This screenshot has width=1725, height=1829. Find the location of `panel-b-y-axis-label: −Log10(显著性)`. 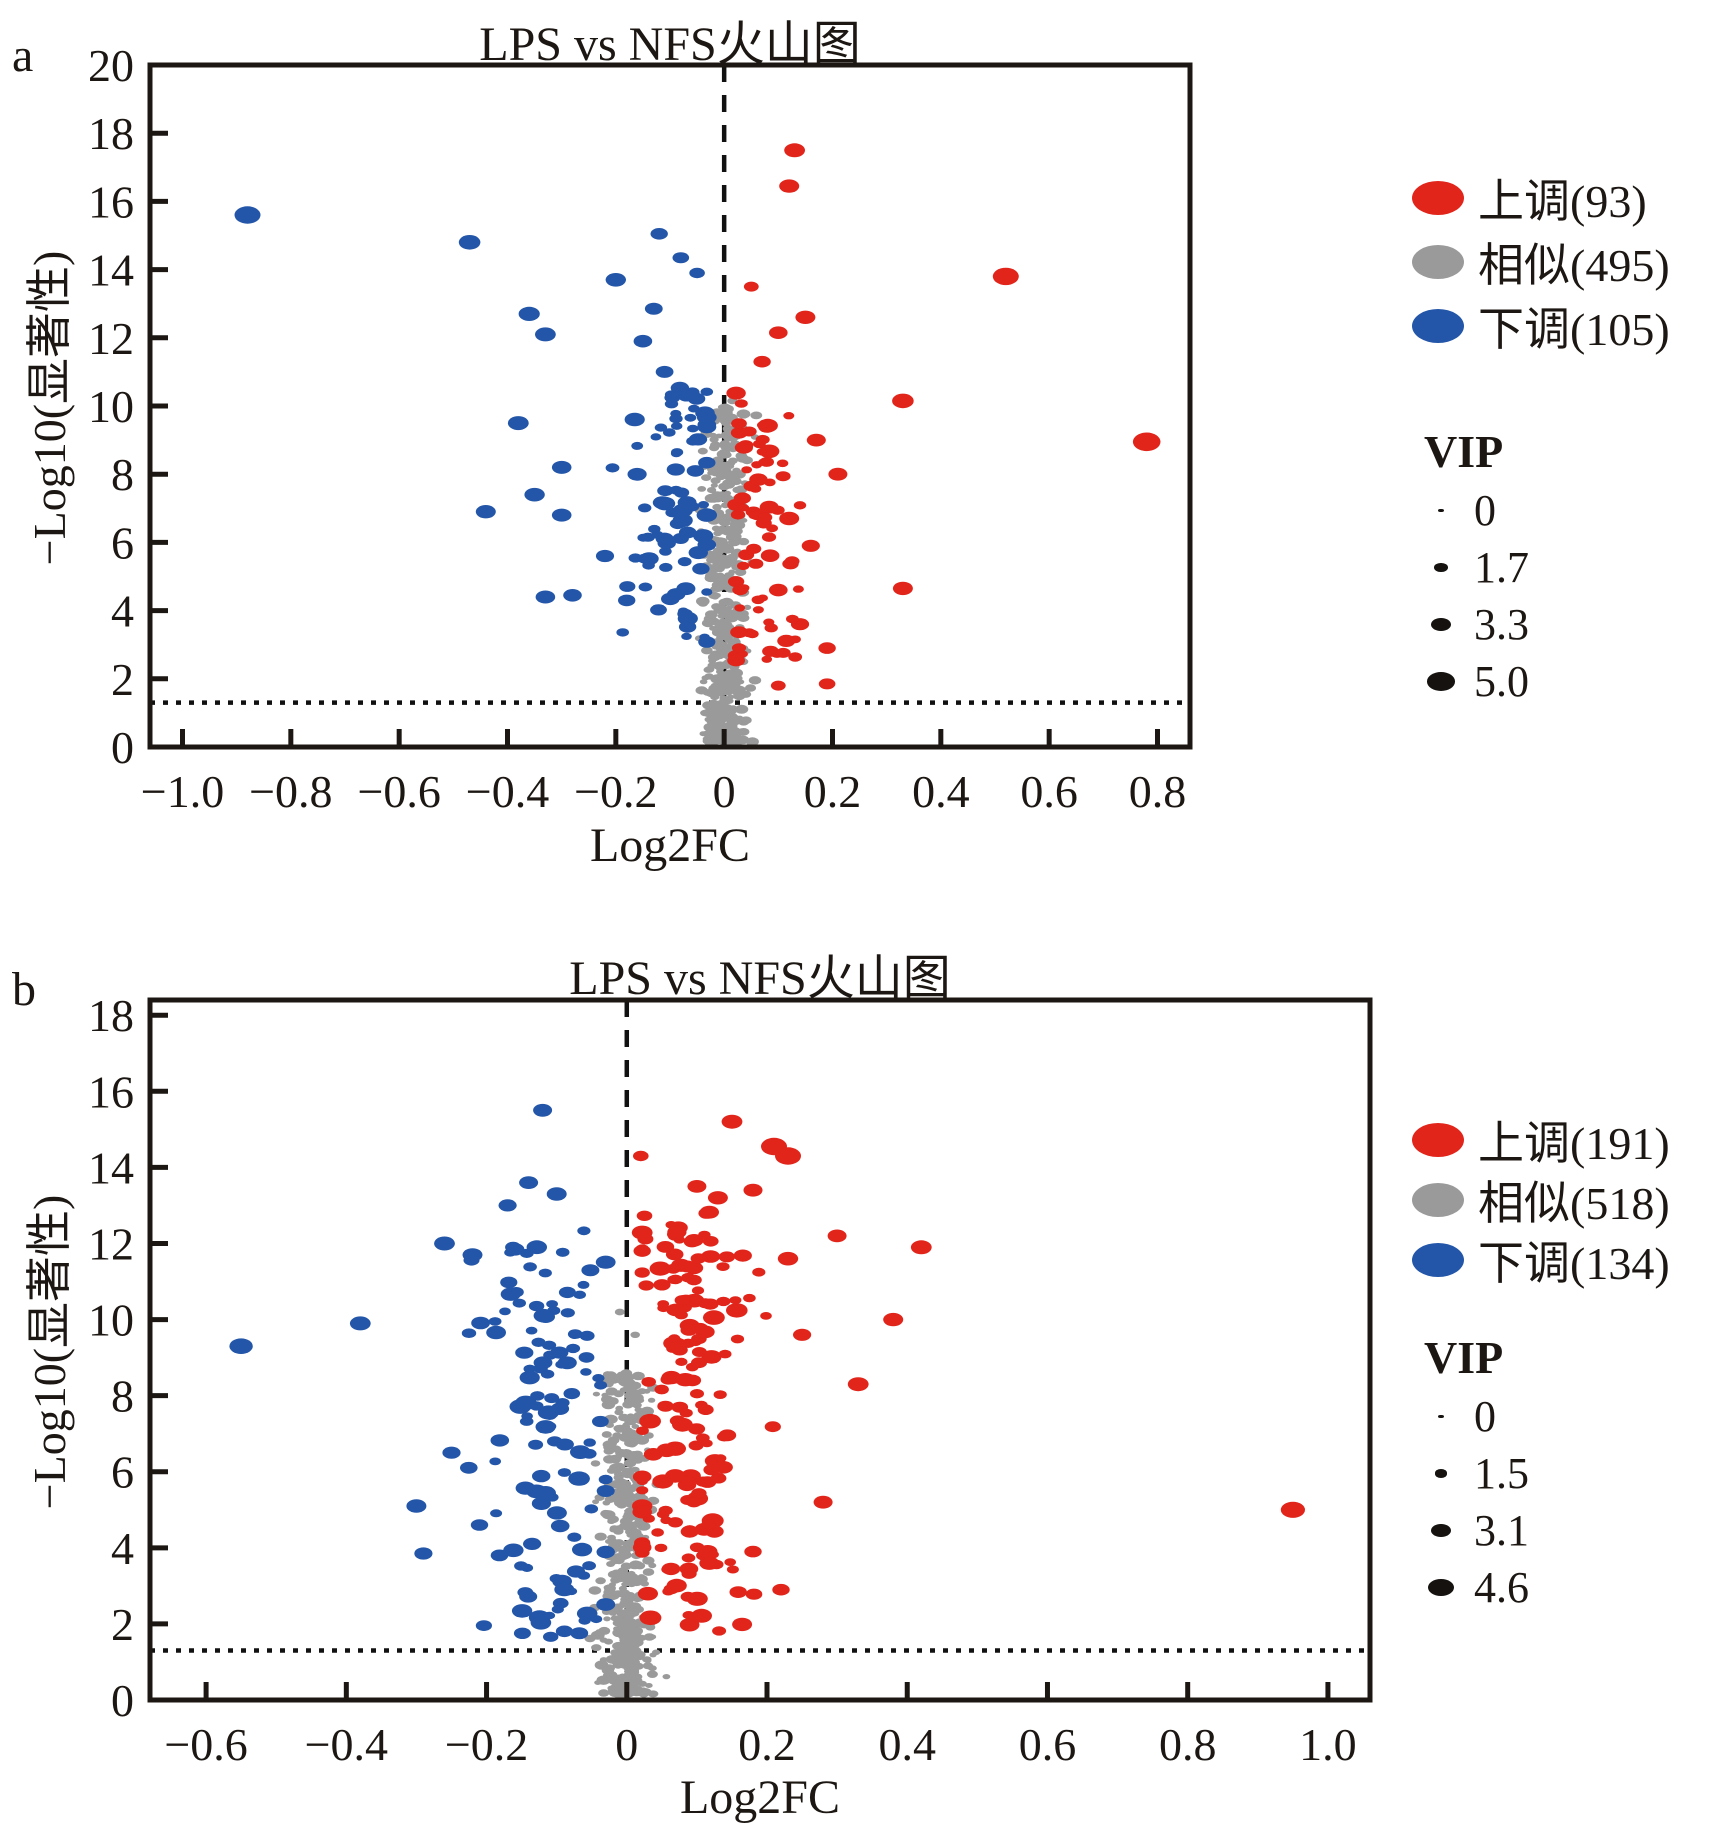

panel-b-y-axis-label: −Log10(显著性) is located at coordinates (49, 1352).